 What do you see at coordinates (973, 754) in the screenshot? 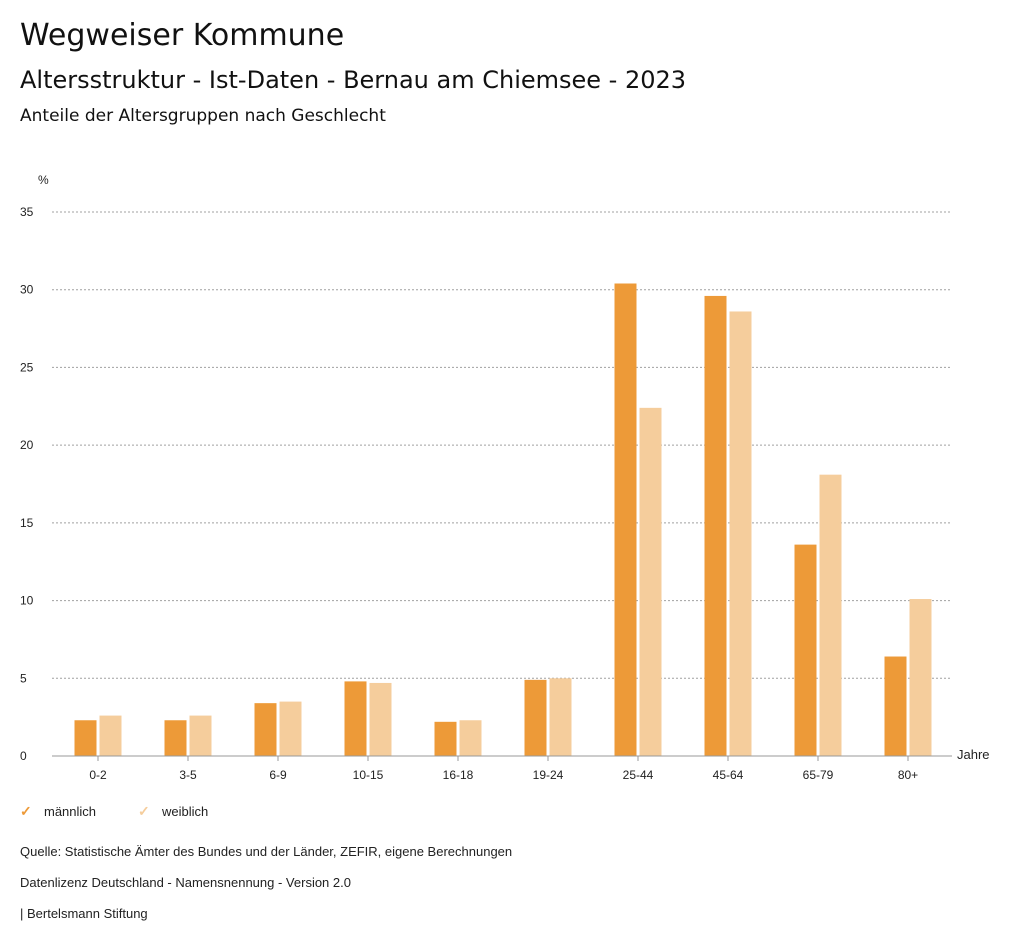
I see `x-axis-label: Jahre` at bounding box center [973, 754].